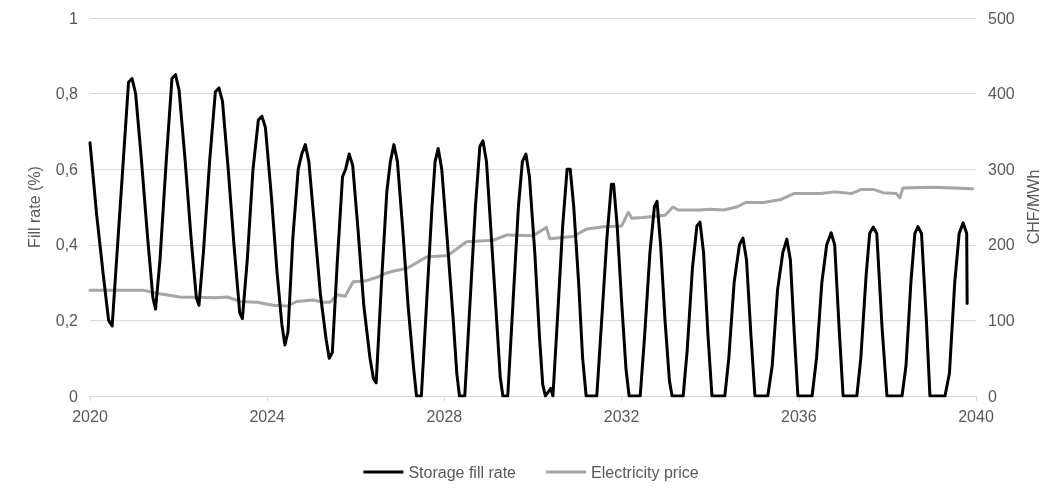 The height and width of the screenshot is (495, 1062). Describe the element at coordinates (992, 396) in the screenshot. I see `y2-tick-label: 0` at that location.